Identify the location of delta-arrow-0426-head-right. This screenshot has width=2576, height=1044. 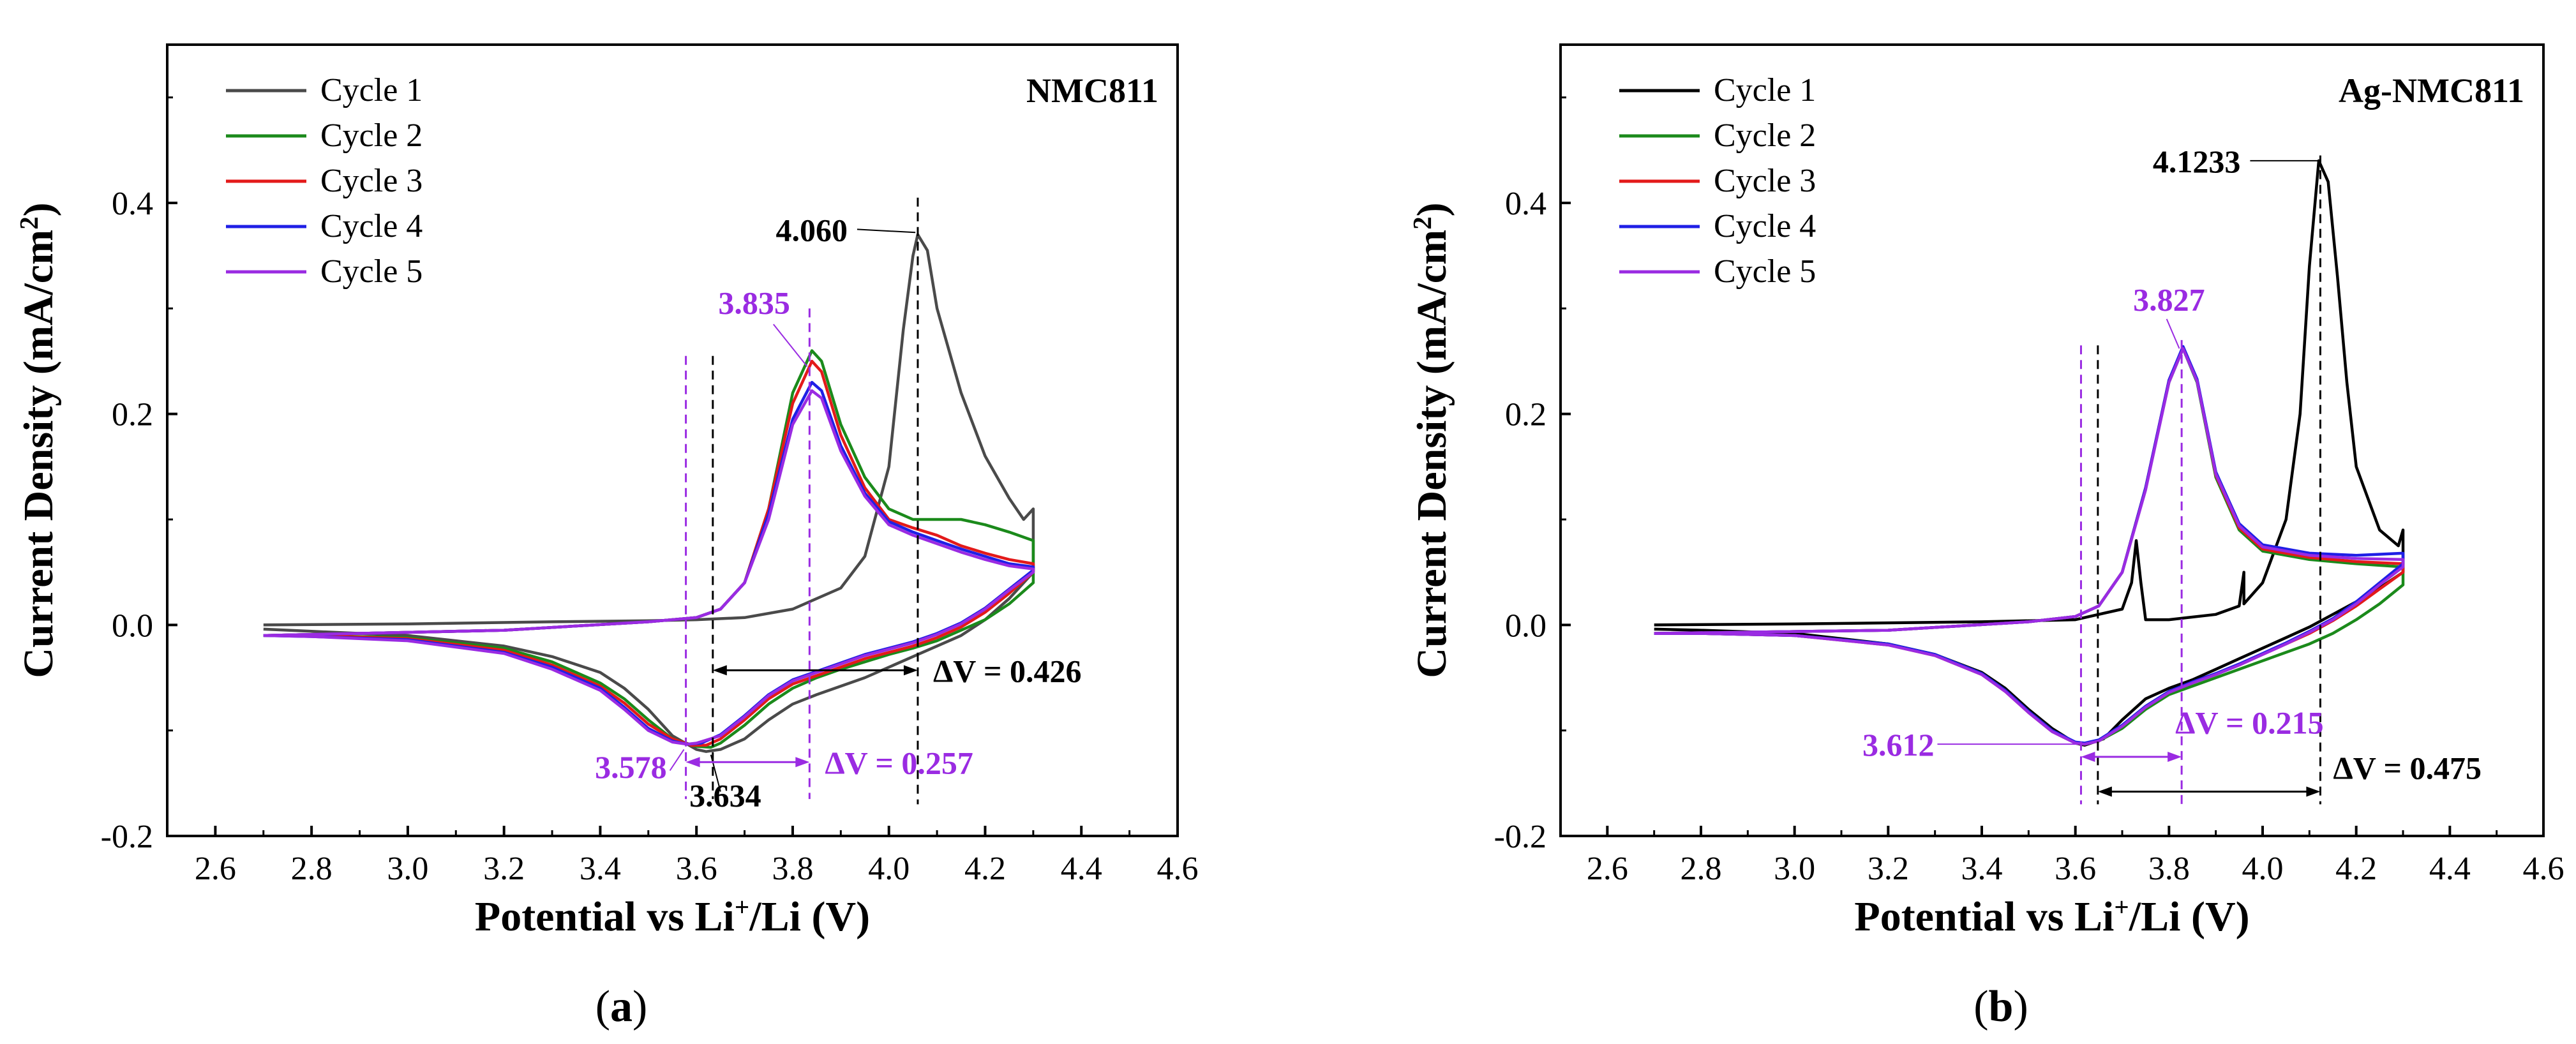
(910, 670).